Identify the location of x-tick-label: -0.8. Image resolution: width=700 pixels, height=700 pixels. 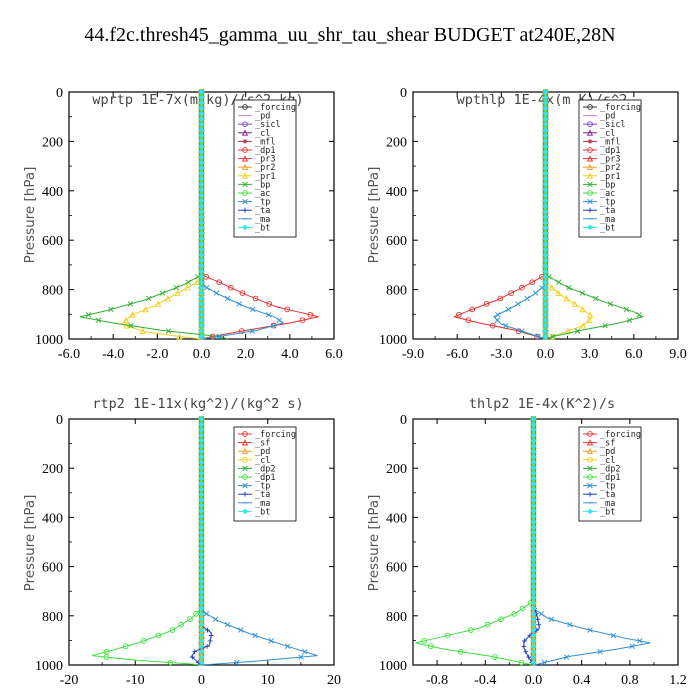
(437, 680).